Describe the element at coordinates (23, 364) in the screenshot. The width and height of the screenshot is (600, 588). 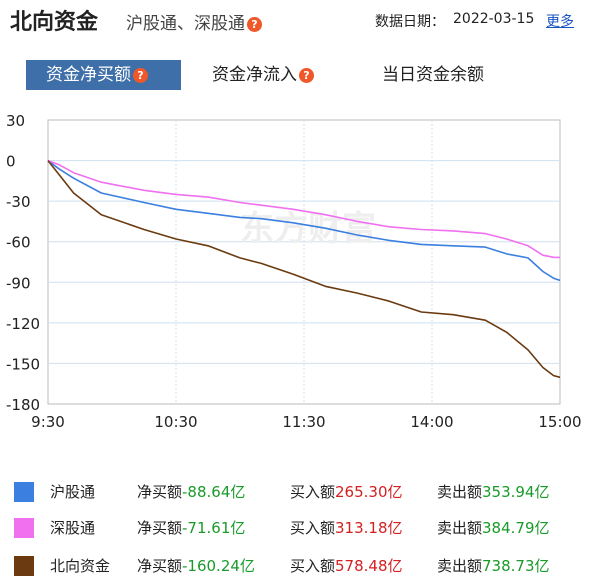
I see `y-tick-label: -150` at that location.